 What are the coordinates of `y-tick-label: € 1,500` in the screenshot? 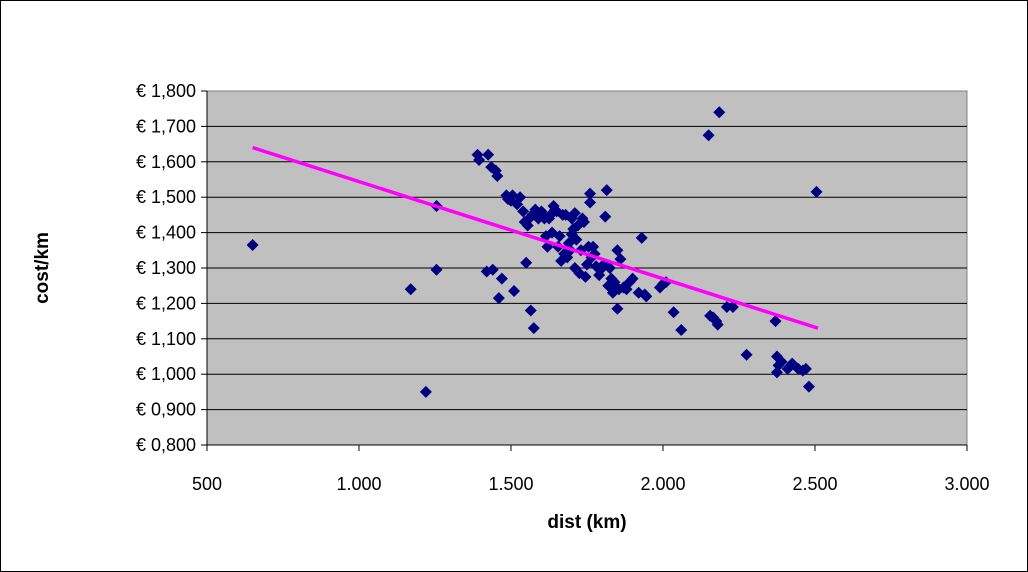 It's located at (166, 197).